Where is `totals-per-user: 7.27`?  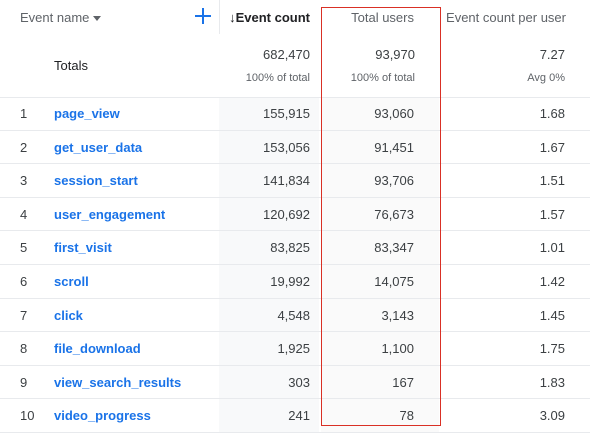
totals-per-user: 7.27 is located at coordinates (552, 54).